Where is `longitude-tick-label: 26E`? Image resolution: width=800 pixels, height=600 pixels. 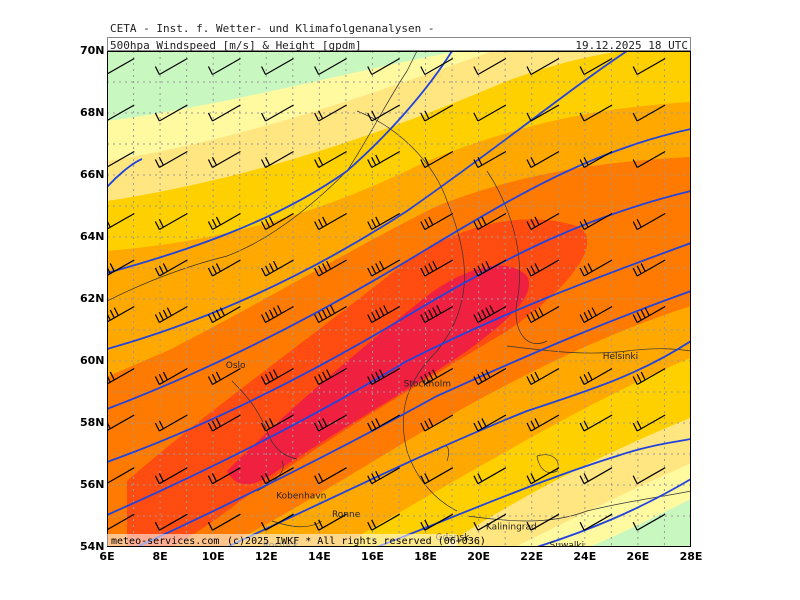 longitude-tick-label: 26E is located at coordinates (638, 556).